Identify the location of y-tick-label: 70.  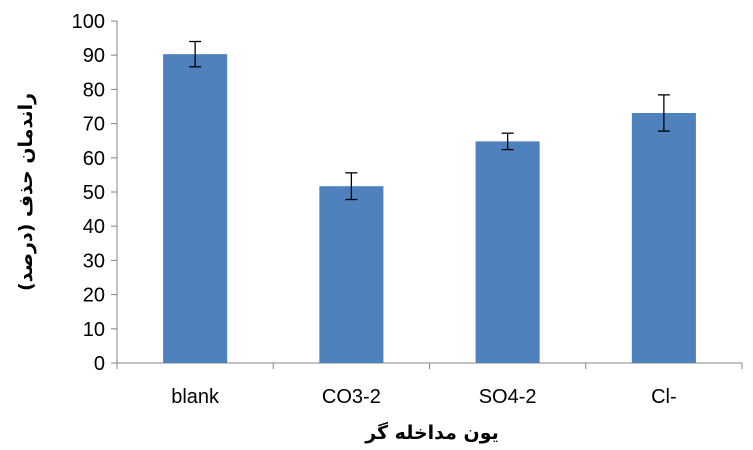
(94, 125).